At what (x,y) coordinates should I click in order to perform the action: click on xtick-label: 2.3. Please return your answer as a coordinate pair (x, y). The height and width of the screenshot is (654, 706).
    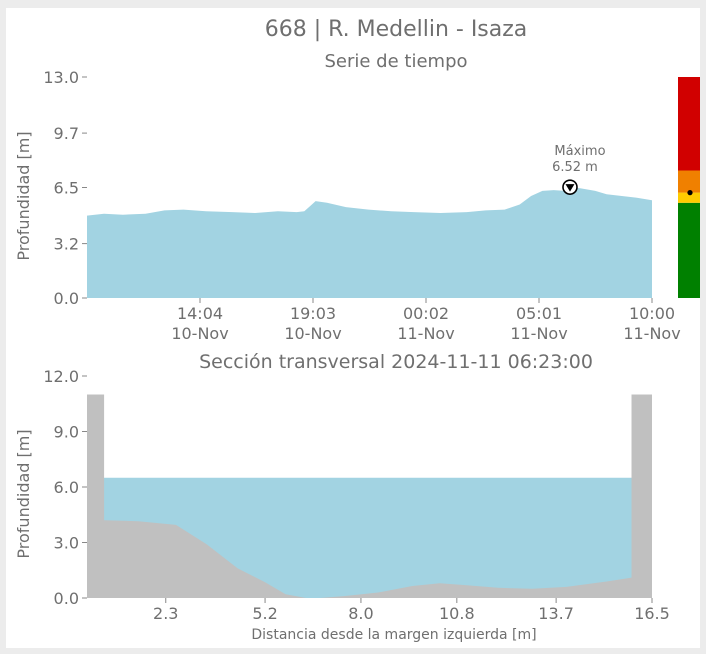
    Looking at the image, I should click on (165, 613).